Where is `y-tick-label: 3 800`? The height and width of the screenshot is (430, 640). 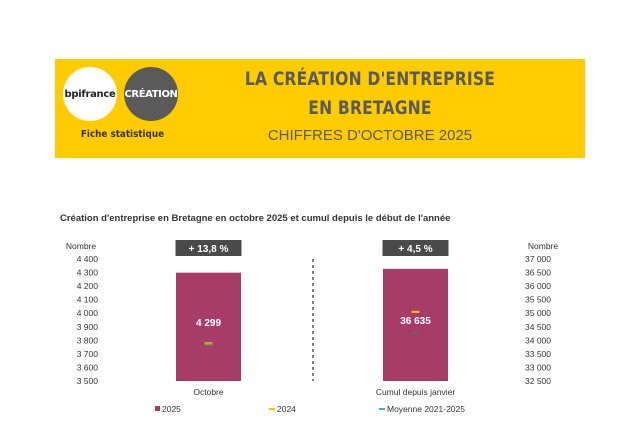 y-tick-label: 3 800 is located at coordinates (88, 340).